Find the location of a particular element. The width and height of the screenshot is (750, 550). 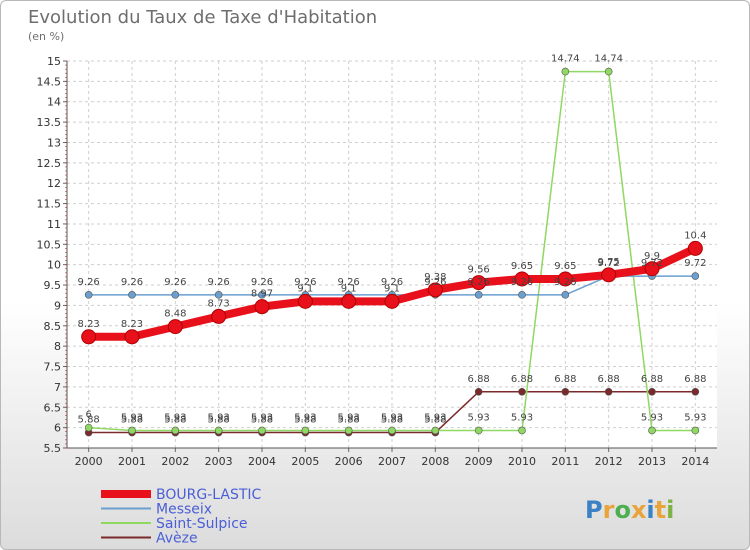

y-tick-label: 14 is located at coordinates (54, 102).